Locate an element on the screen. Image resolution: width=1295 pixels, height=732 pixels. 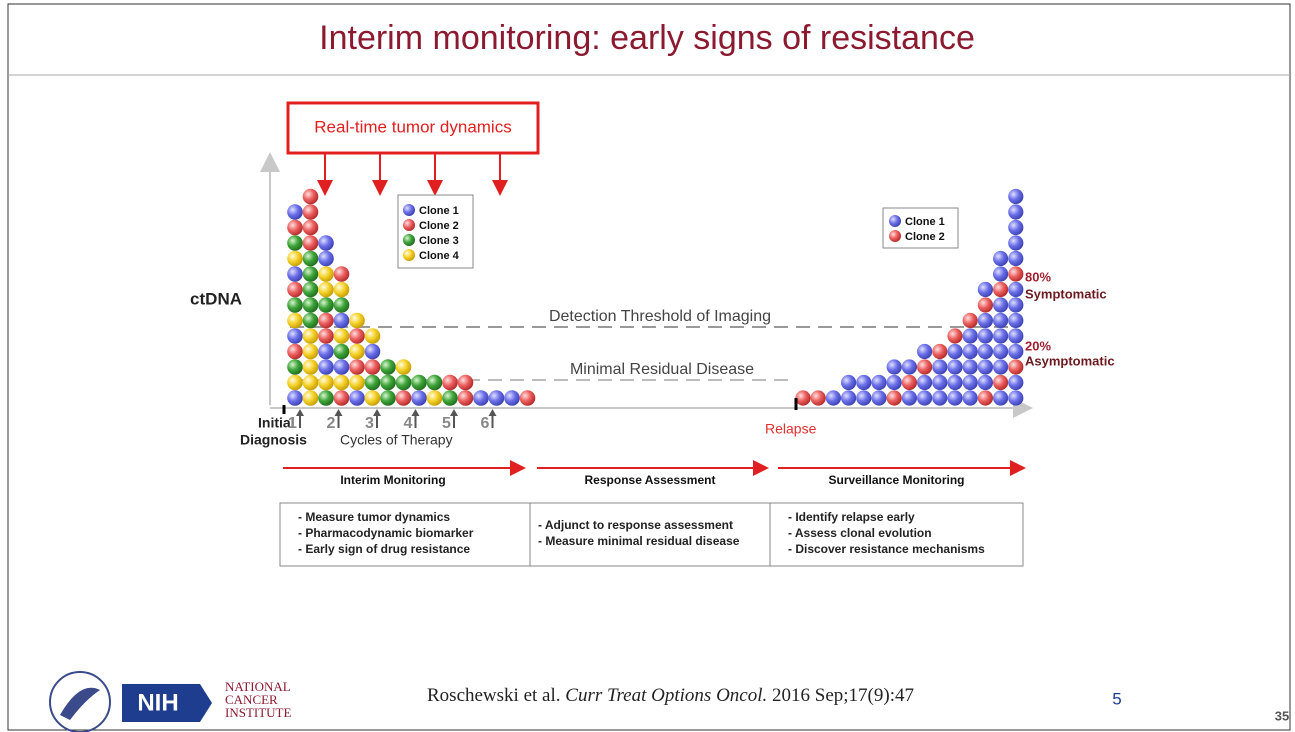
phase-title: Response Assessment is located at coordinates (650, 480).